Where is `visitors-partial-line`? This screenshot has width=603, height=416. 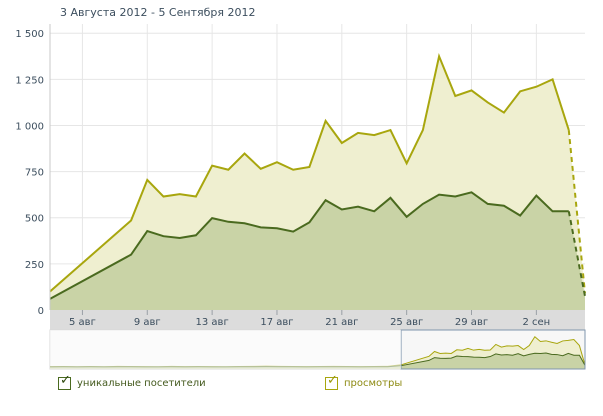 visitors-partial-line is located at coordinates (576, 254).